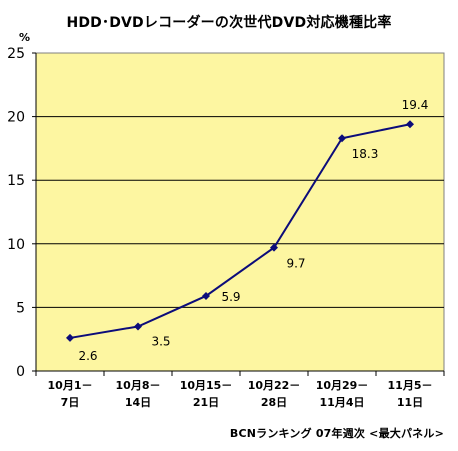 Image resolution: width=458 pixels, height=451 pixels. Describe the element at coordinates (16, 245) in the screenshot. I see `y-tick-label: 10` at that location.